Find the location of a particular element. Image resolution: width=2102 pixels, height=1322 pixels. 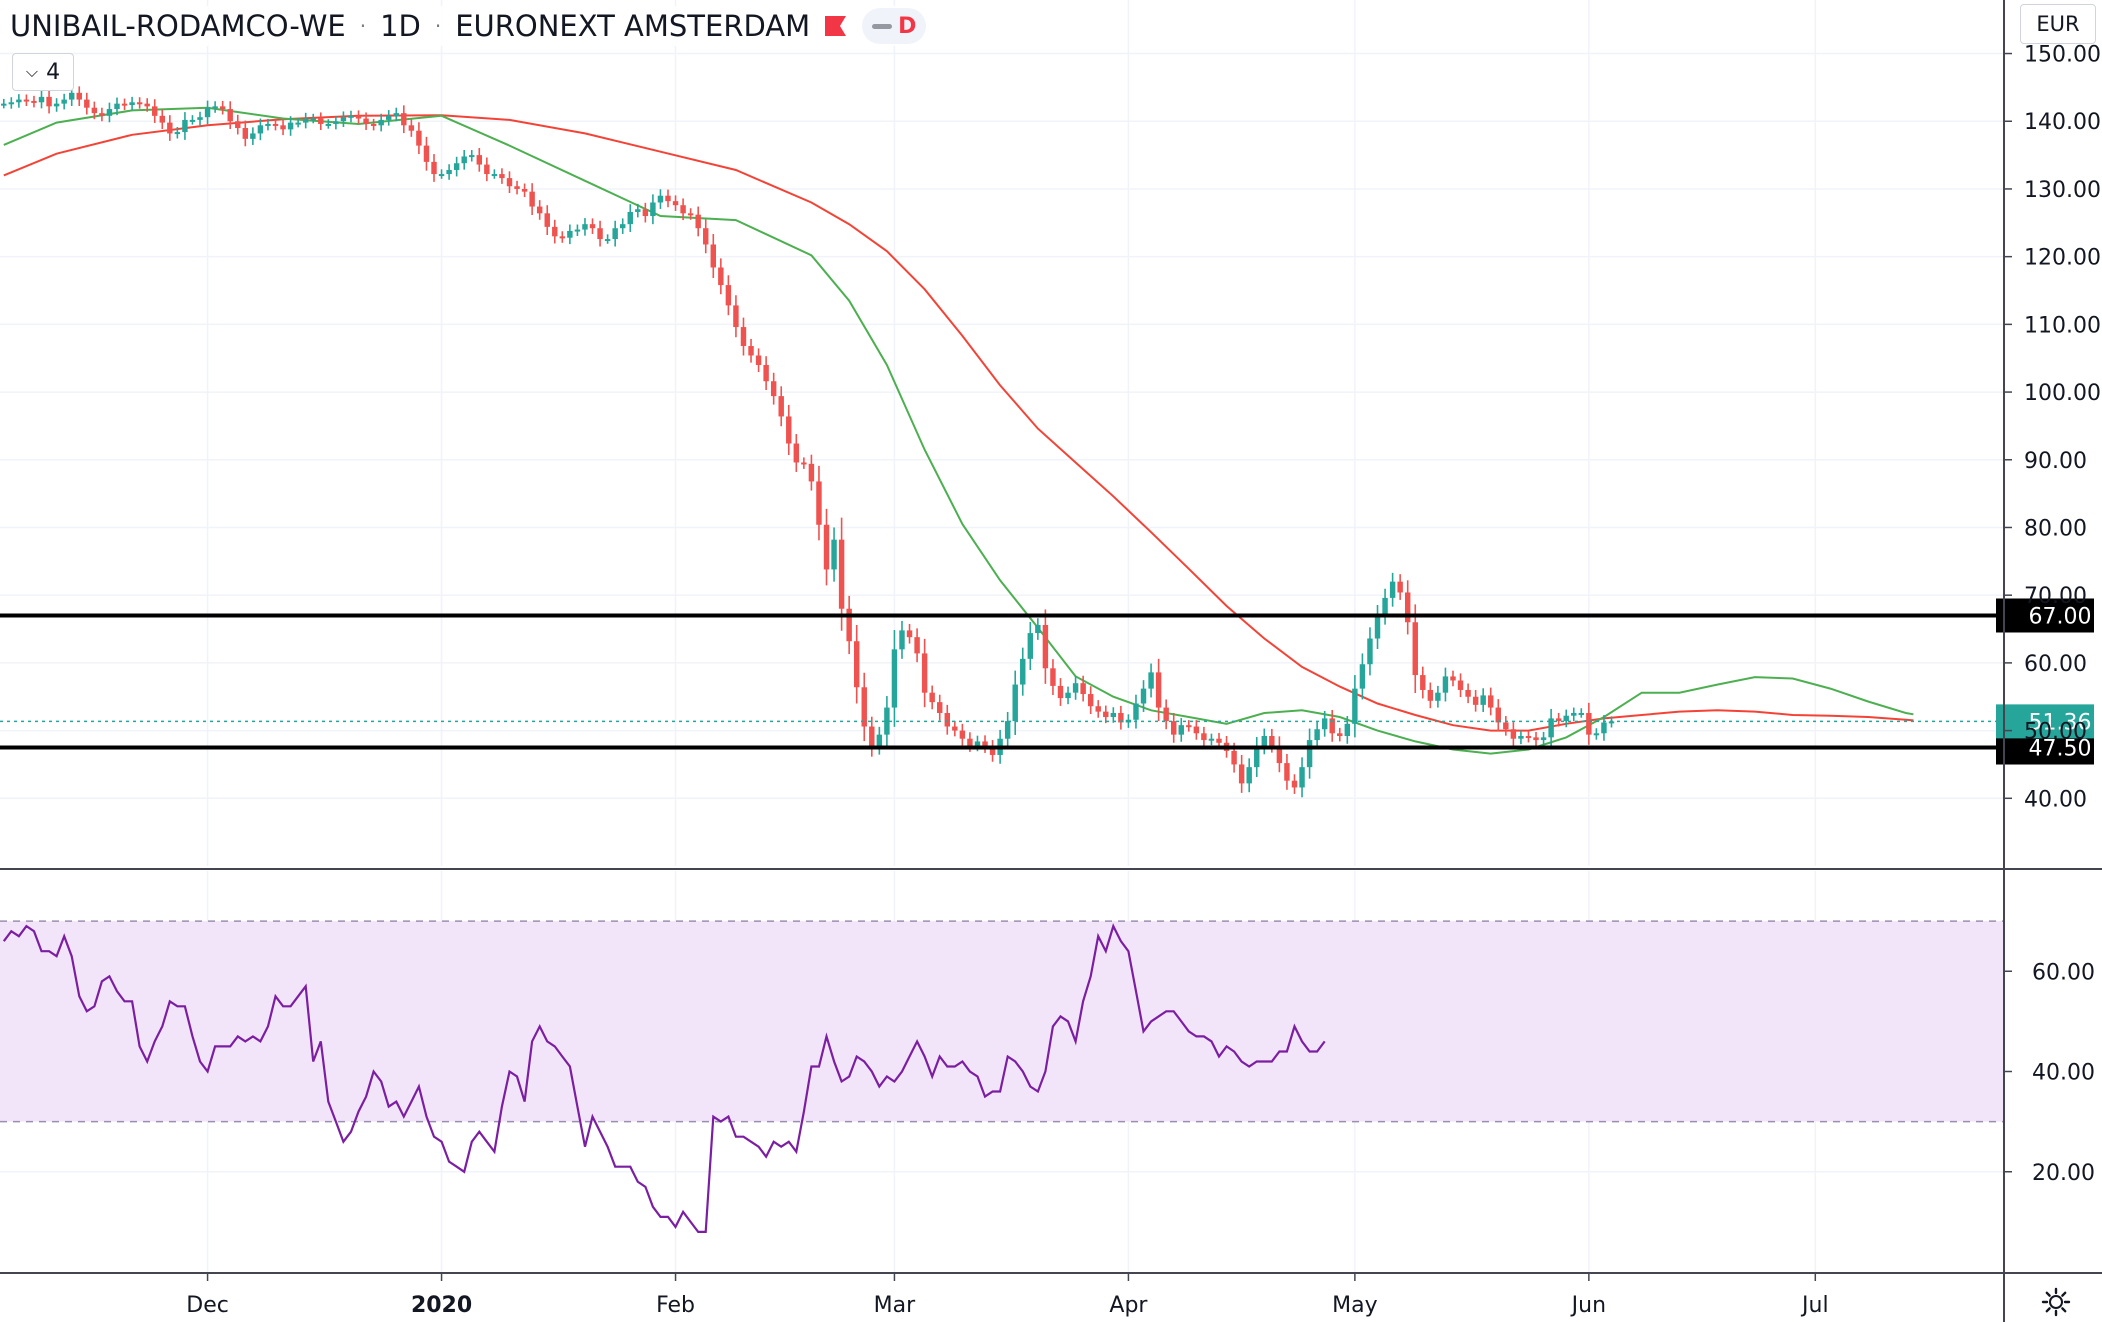

x-tick-label: Jul is located at coordinates (1814, 1305).